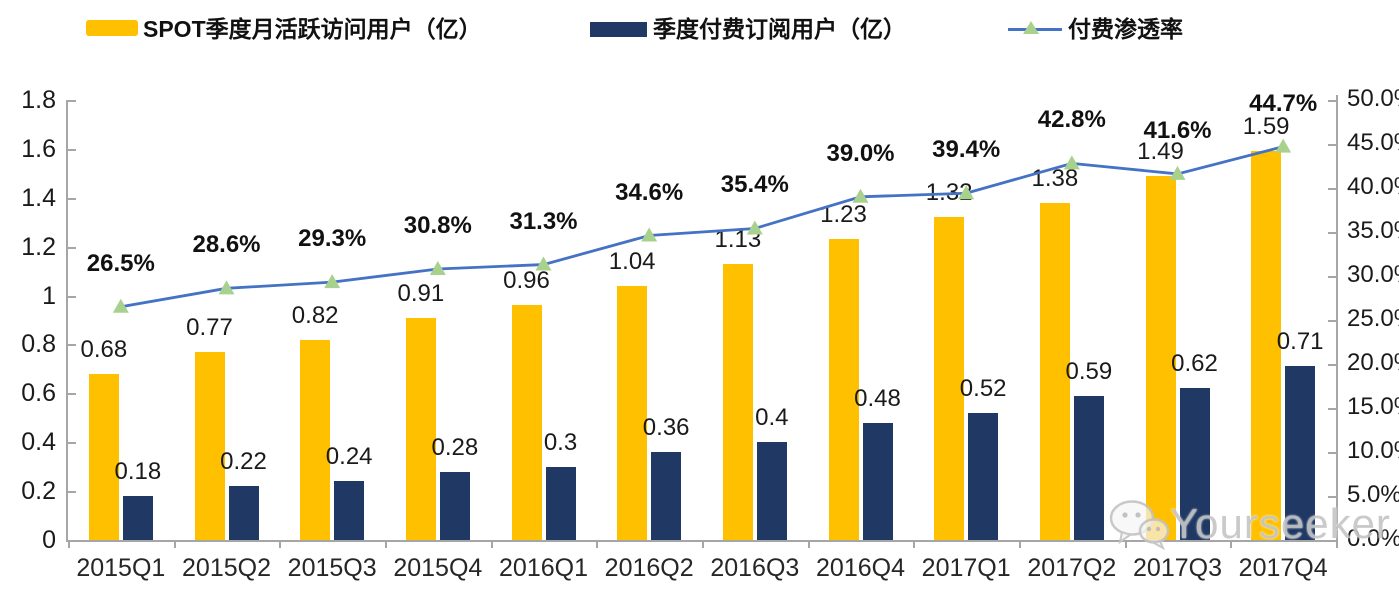 This screenshot has width=1399, height=596. Describe the element at coordinates (666, 427) in the screenshot. I see `label-paid-subs-2016Q2: 0.36` at that location.